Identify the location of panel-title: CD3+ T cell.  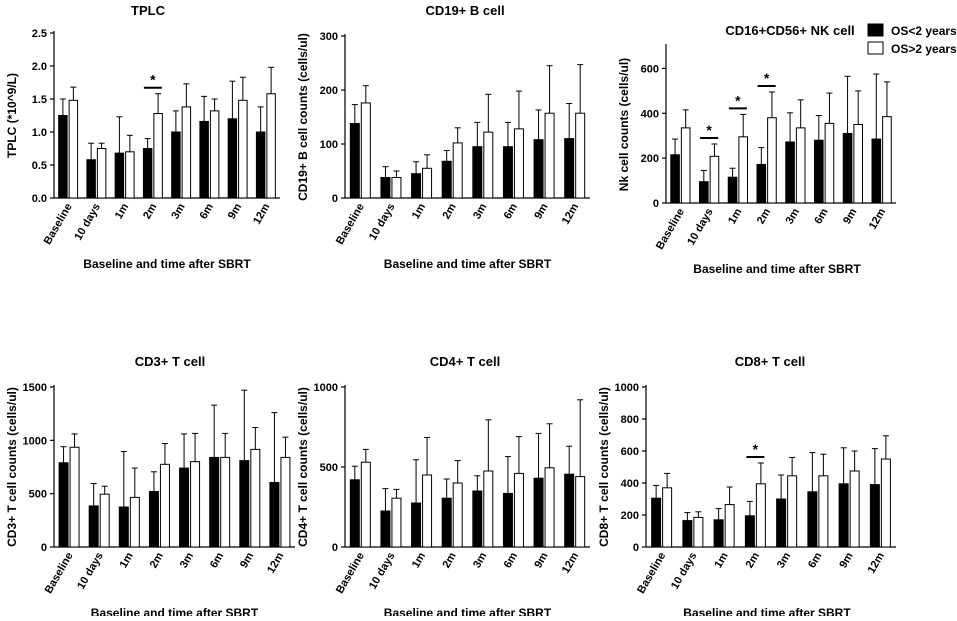
(170, 361).